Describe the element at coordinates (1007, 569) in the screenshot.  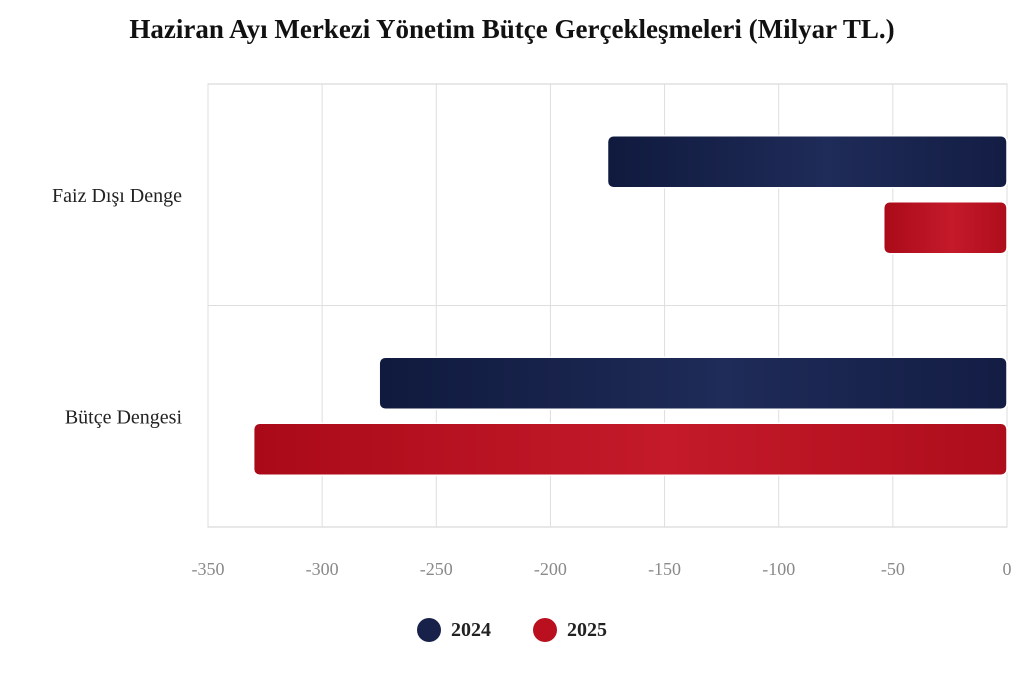
I see `x-tick-label: 0` at that location.